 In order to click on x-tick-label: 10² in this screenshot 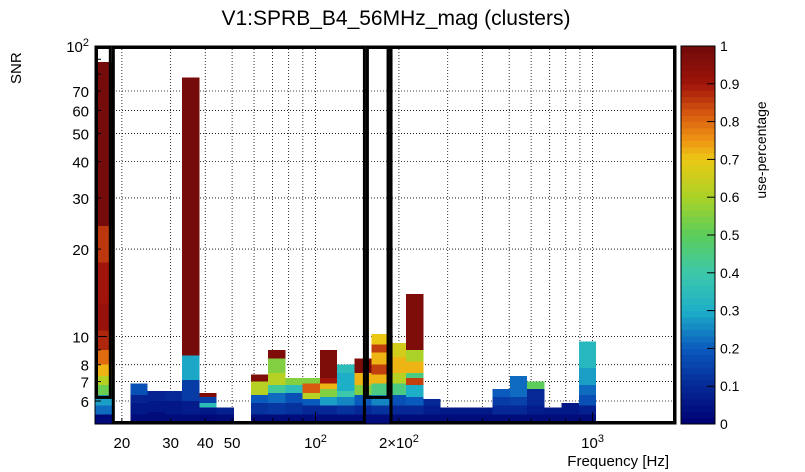, I will do `click(315, 442)`.